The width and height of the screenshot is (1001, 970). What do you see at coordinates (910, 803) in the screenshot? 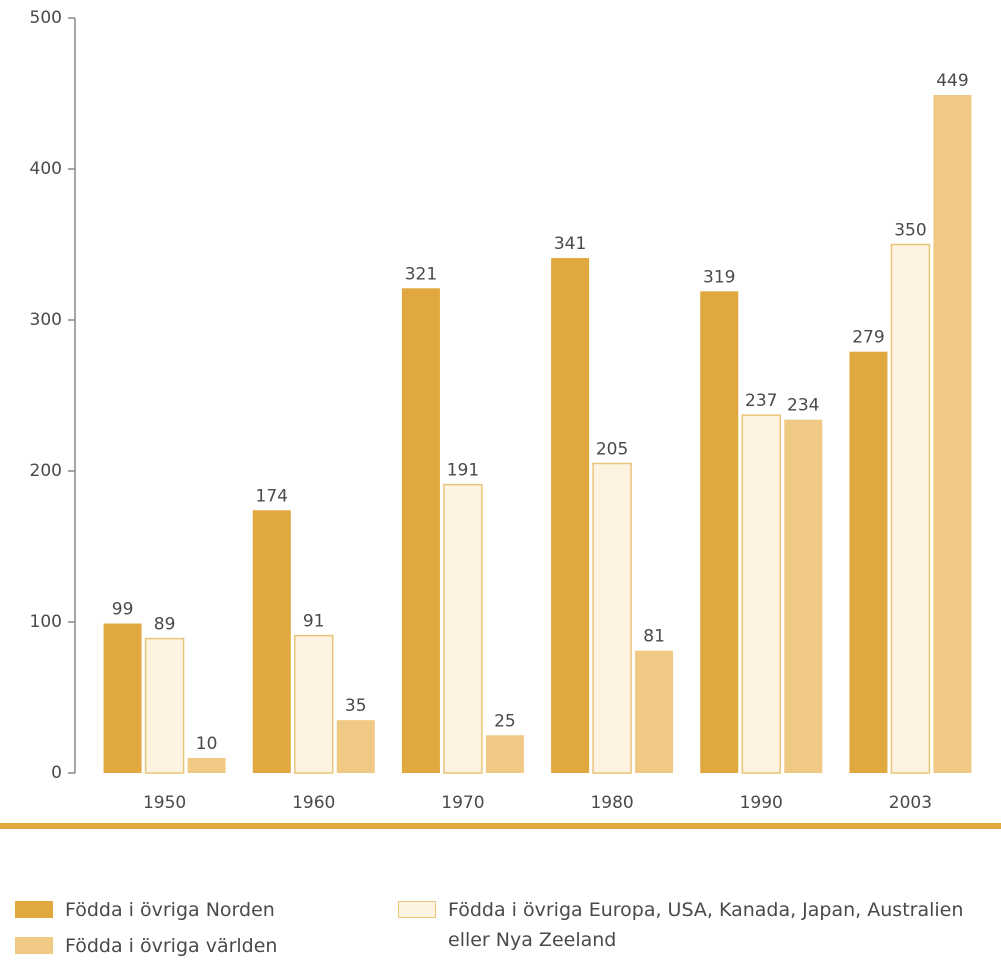
I see `x-tick-label: 2003` at bounding box center [910, 803].